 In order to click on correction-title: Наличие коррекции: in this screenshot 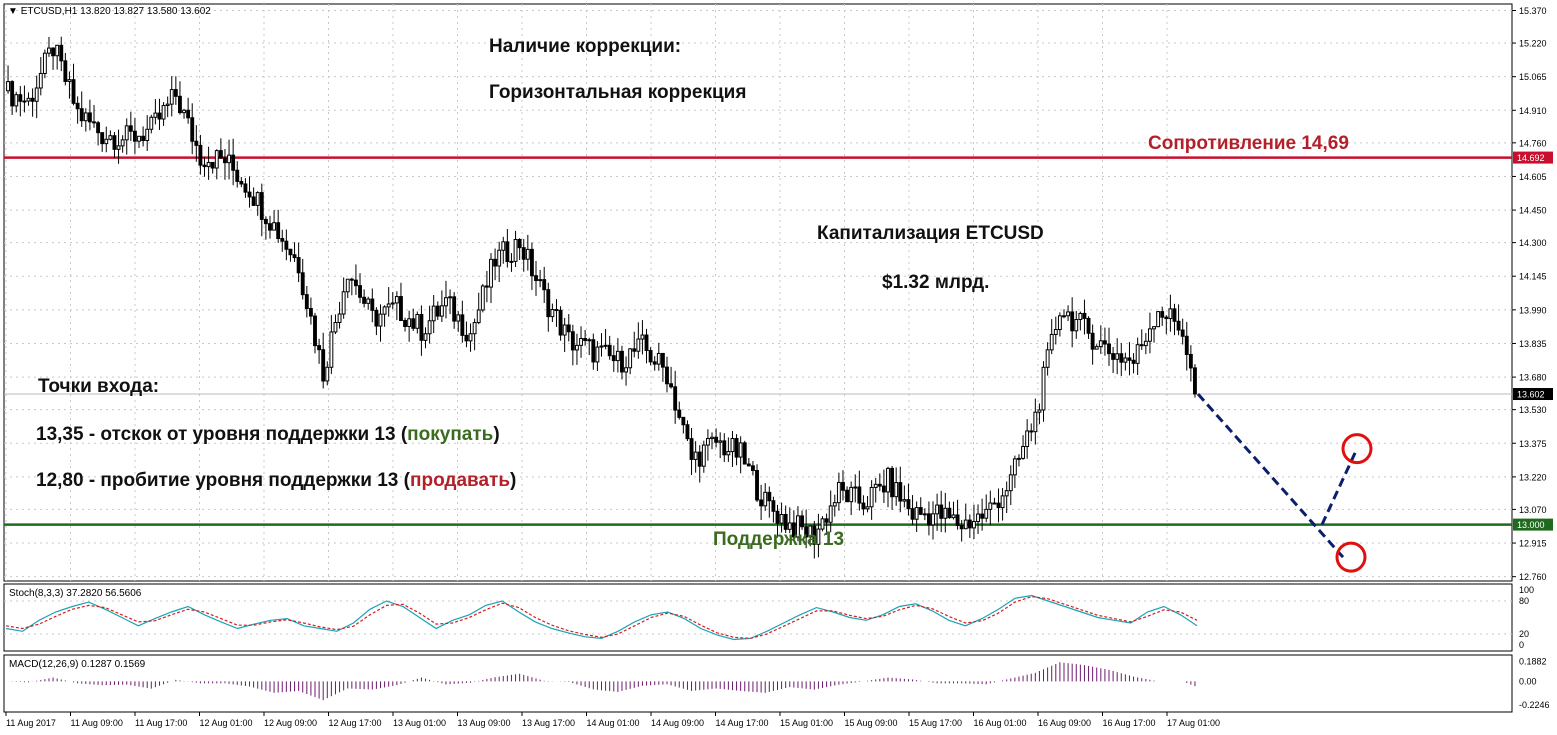, I will do `click(585, 46)`.